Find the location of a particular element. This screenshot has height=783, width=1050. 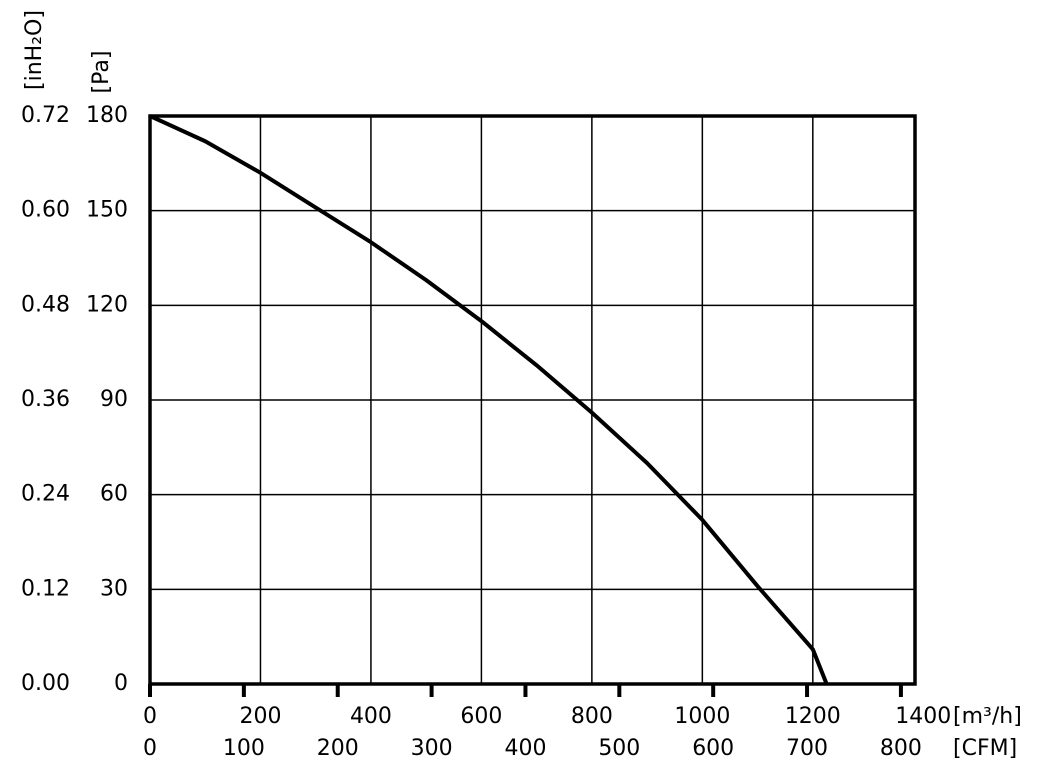

y2-tick-label: 0.48 is located at coordinates (45, 304).